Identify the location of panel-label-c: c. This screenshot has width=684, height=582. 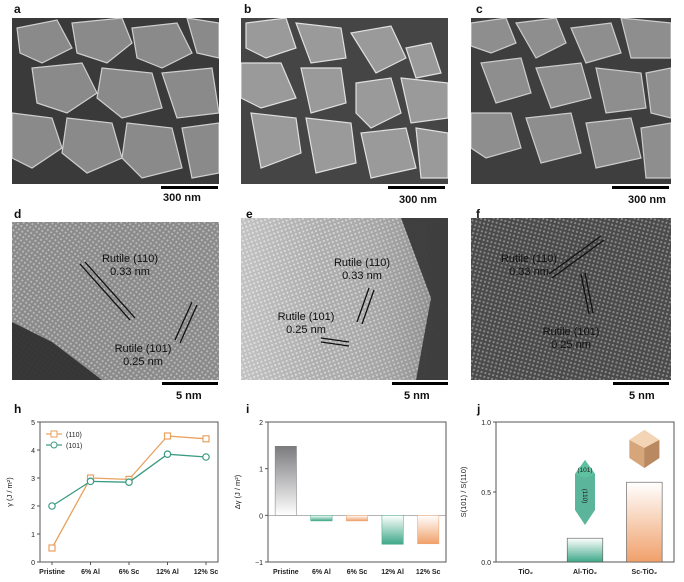
(479, 9).